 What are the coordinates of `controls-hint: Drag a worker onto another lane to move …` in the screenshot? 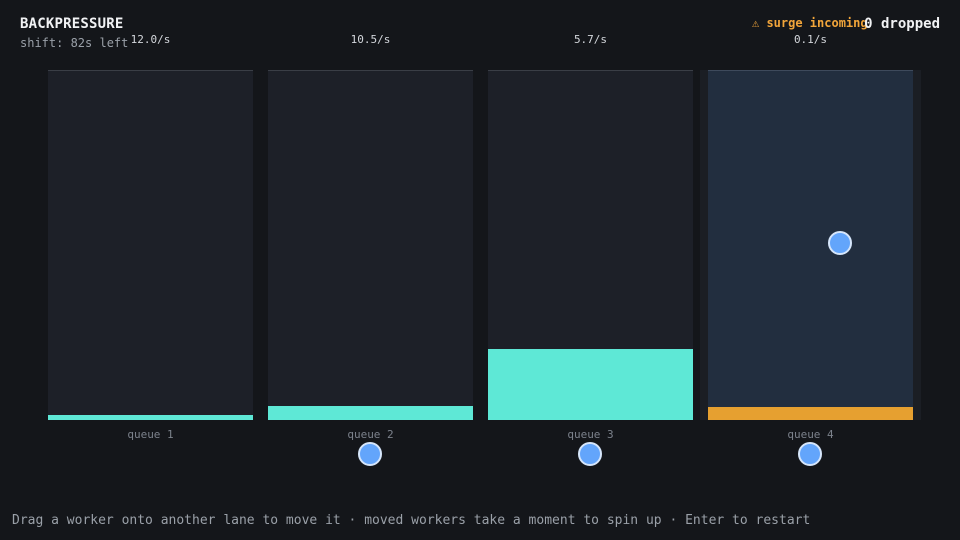 It's located at (411, 520).